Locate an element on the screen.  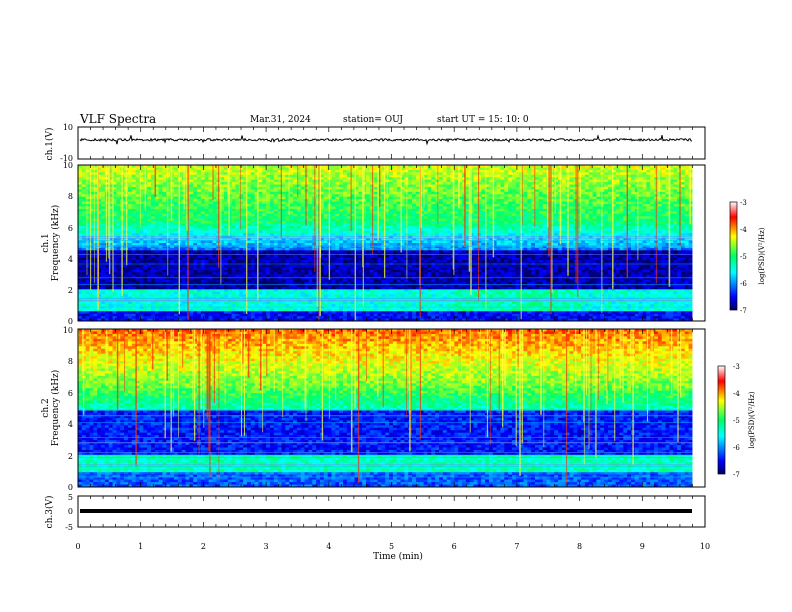
ch3-waveform-panel: 5 0 -5 ch.3(V) is located at coordinates (375, 512).